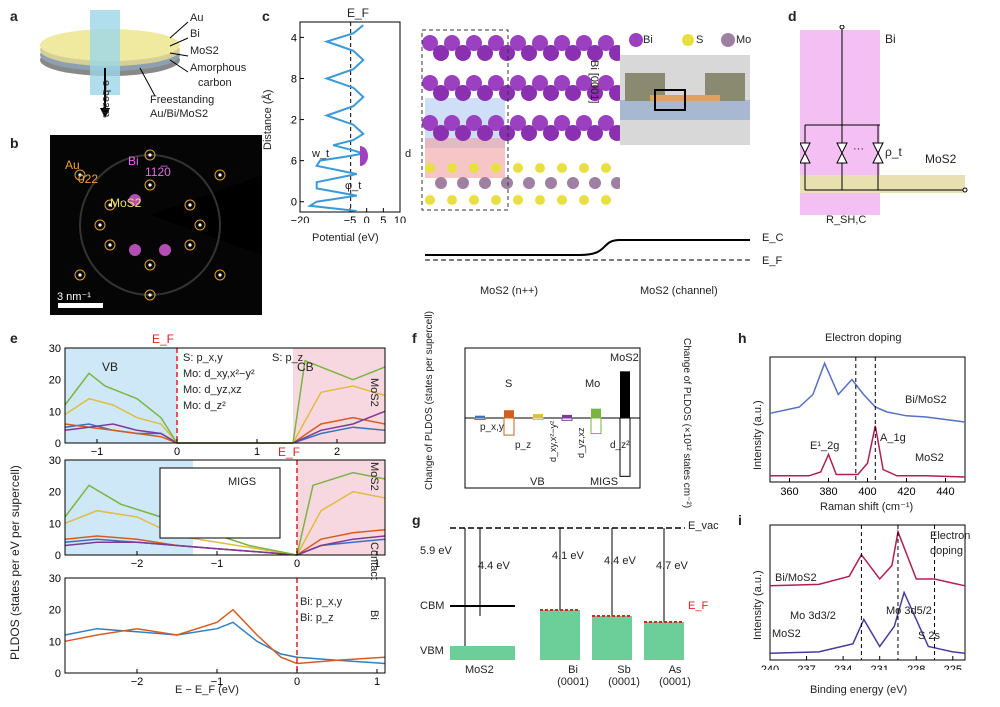 Image resolution: width=1000 pixels, height=707 pixels. Describe the element at coordinates (195, 34) in the screenshot. I see `bi-layer-label: Bi` at that location.